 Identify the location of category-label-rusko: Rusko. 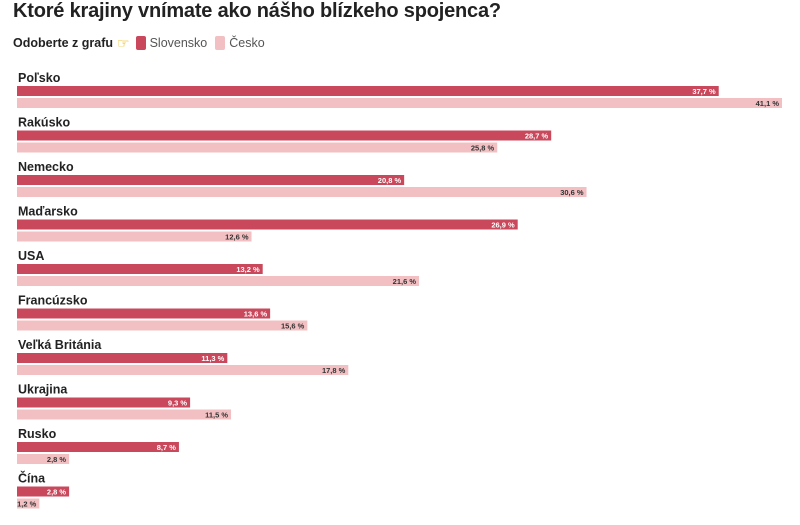
(37, 434).